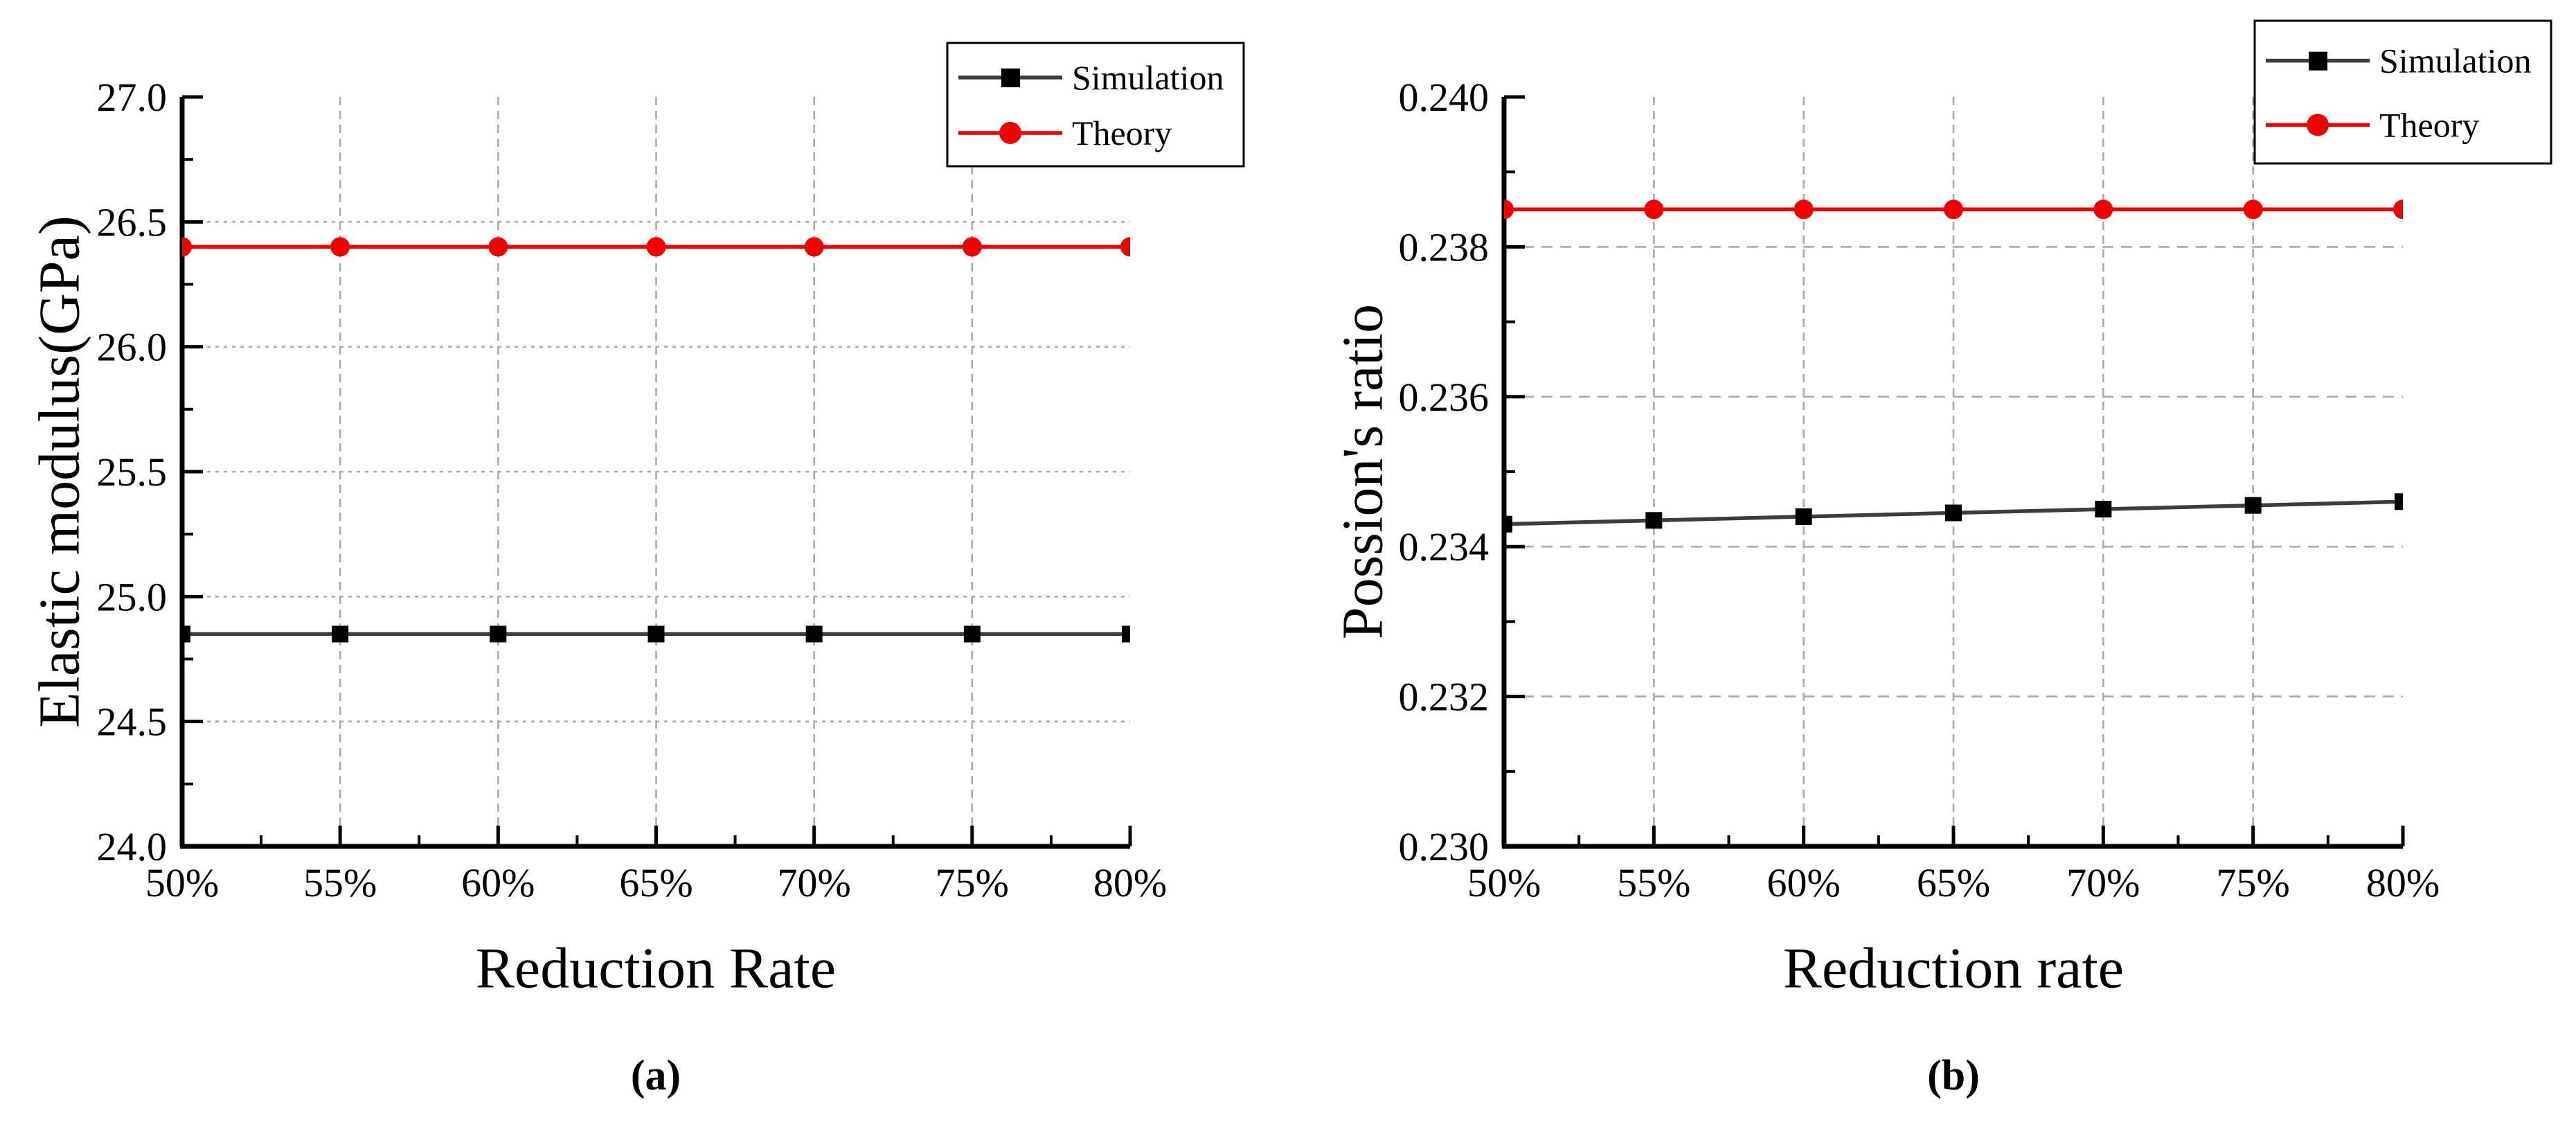 This screenshot has width=2576, height=1129. I want to click on y-tick-label: 27.0, so click(132, 97).